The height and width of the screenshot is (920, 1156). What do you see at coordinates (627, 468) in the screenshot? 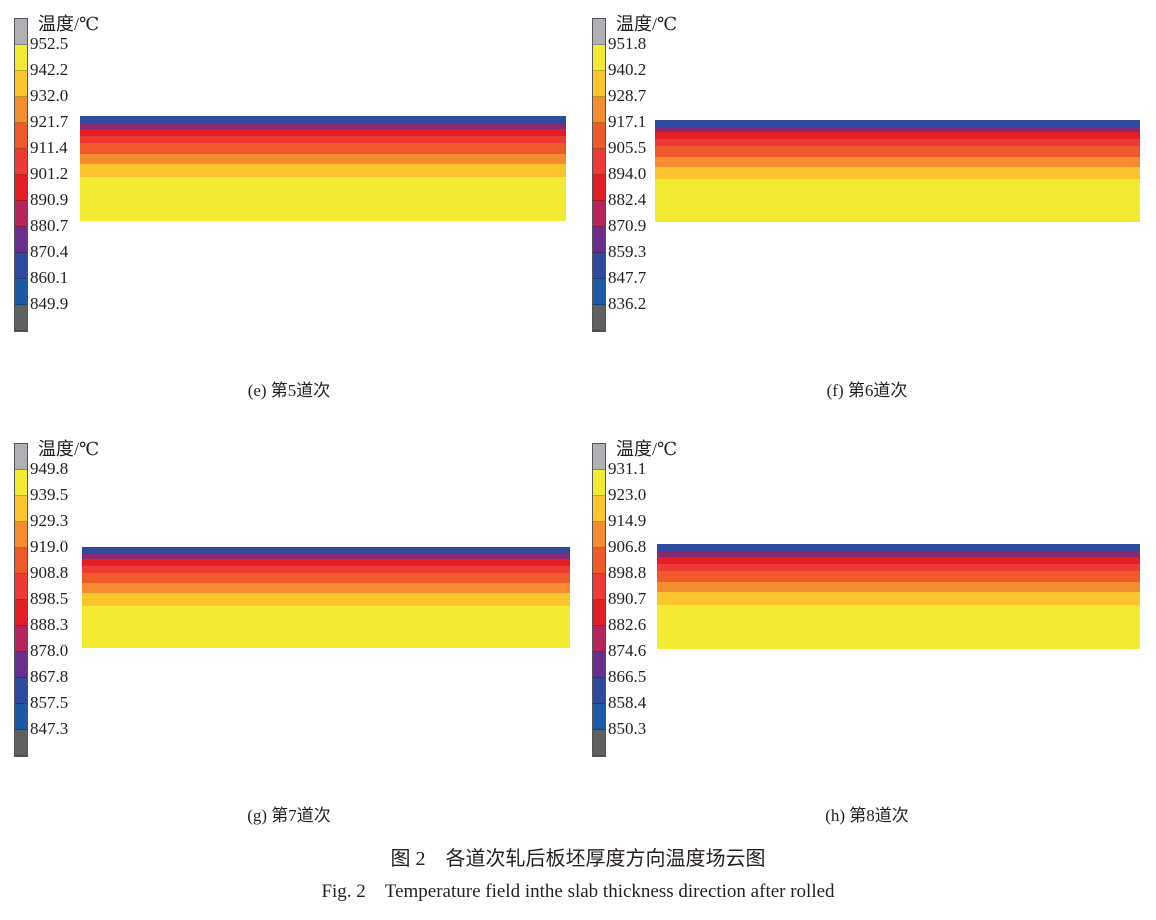
I see `colorbar-tick-label: 931.1` at bounding box center [627, 468].